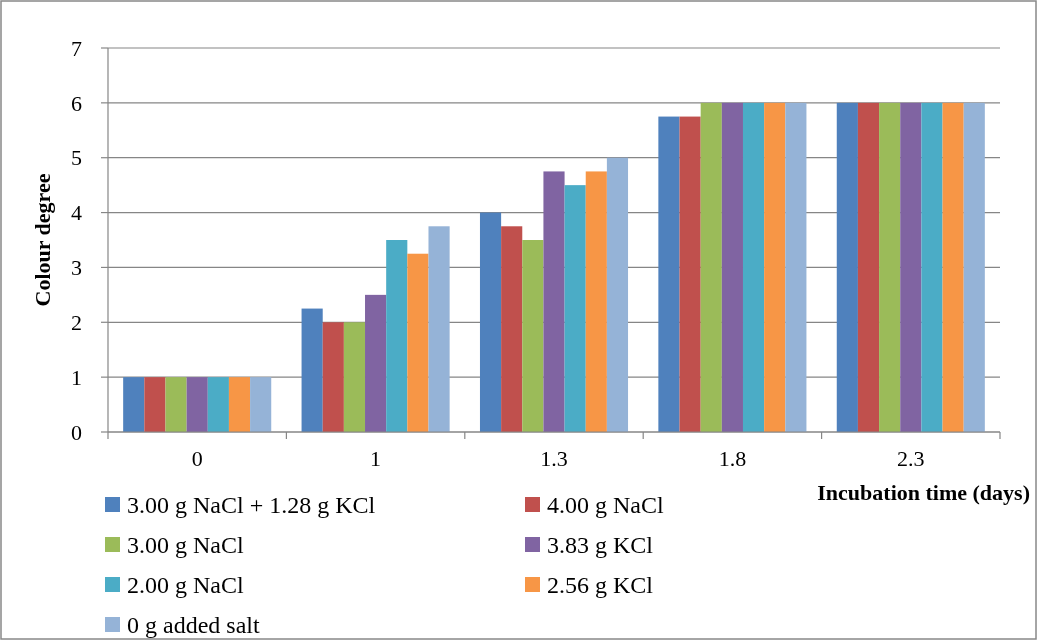 The height and width of the screenshot is (640, 1037). What do you see at coordinates (76, 103) in the screenshot?
I see `y-tick-label: 6` at bounding box center [76, 103].